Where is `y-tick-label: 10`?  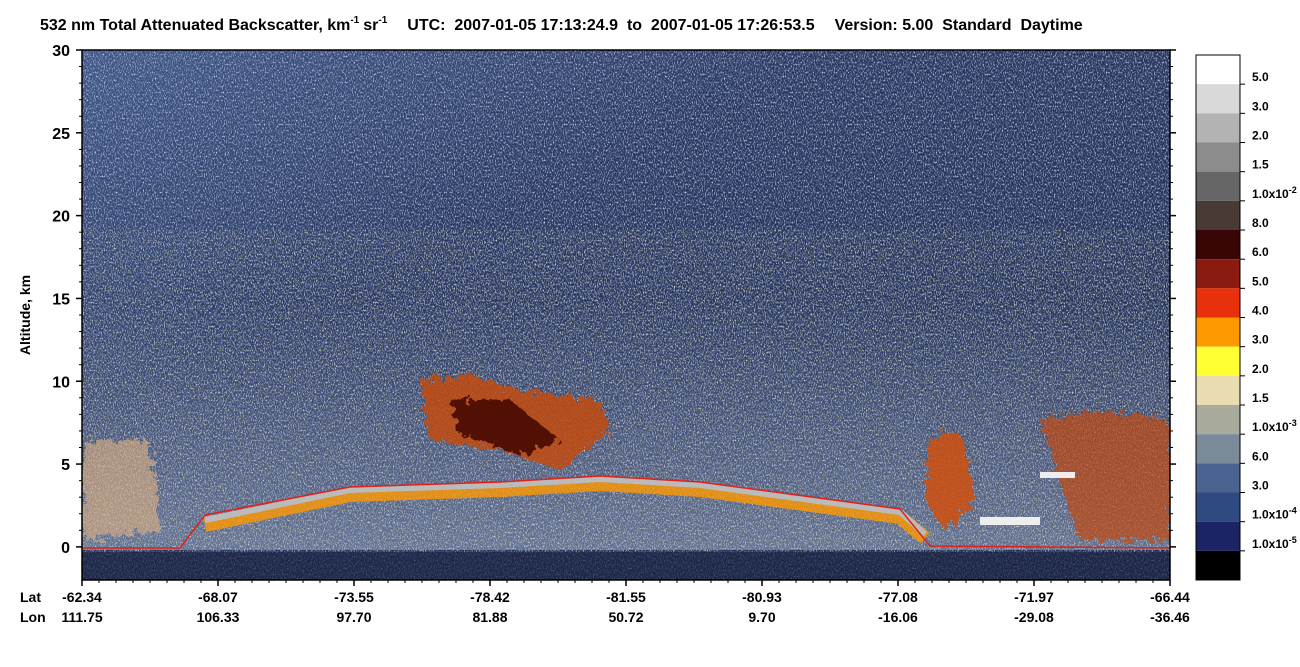
y-tick-label: 10 is located at coordinates (61, 382).